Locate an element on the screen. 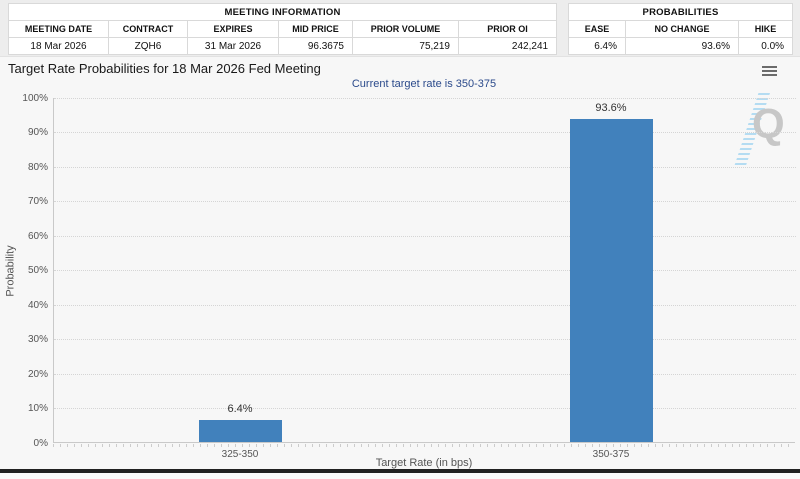 The width and height of the screenshot is (800, 479). col-hike: HIKE is located at coordinates (765, 29).